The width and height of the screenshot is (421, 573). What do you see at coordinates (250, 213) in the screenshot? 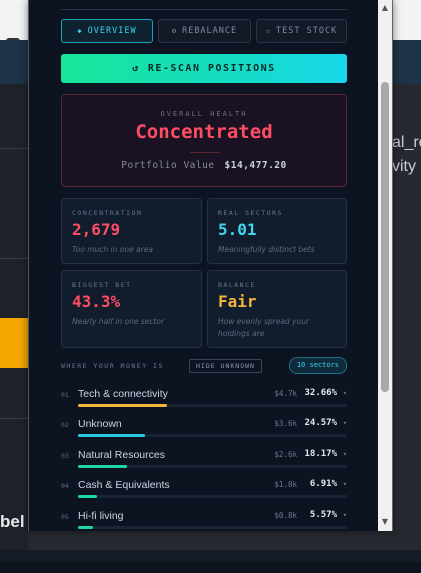
I see `card-label: REAL SECTORS` at bounding box center [250, 213].